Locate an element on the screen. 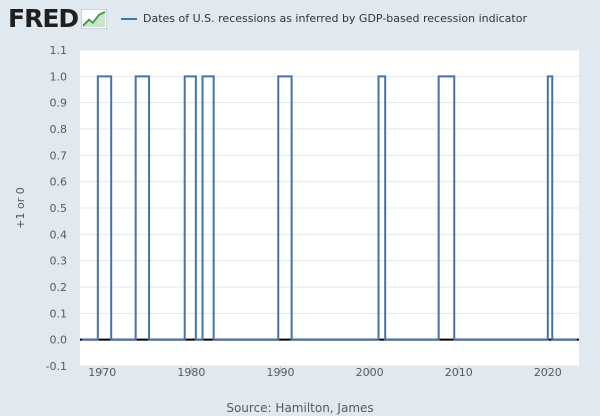 The height and width of the screenshot is (416, 600). y-tick-label: 0.1 is located at coordinates (59, 313).